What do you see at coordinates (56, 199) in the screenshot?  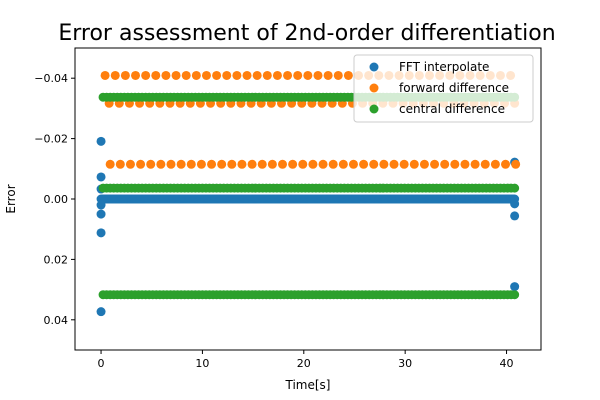 I see `y-tick-label: 0.00` at bounding box center [56, 199].